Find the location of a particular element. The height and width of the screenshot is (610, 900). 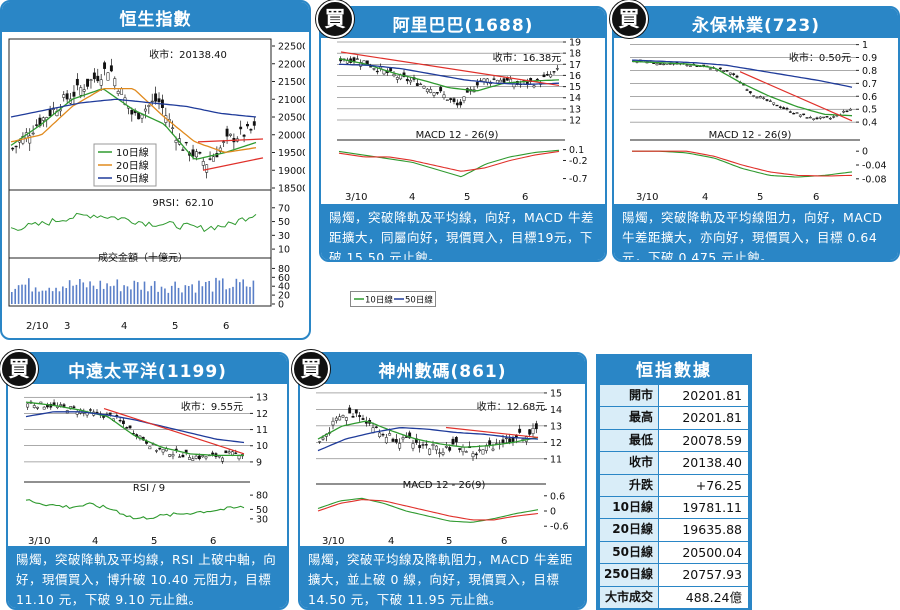

buy-badge-evergreen: 買 is located at coordinates (629, 19).